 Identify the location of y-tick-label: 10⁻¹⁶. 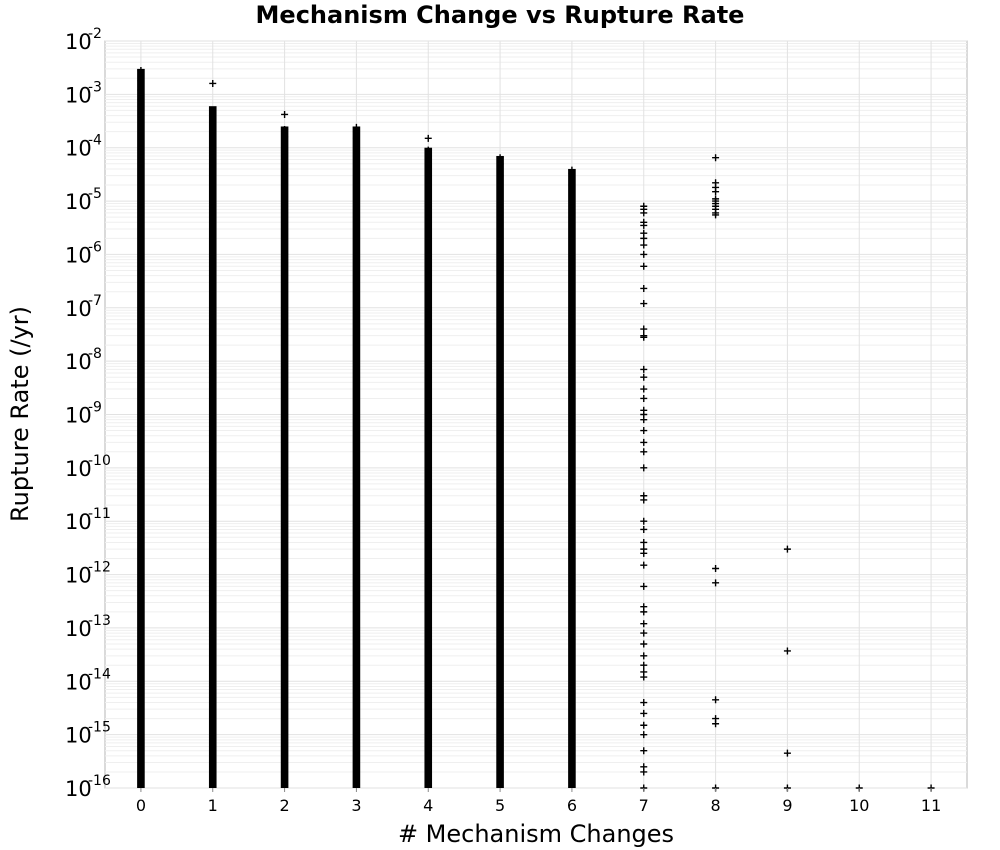
(88, 787).